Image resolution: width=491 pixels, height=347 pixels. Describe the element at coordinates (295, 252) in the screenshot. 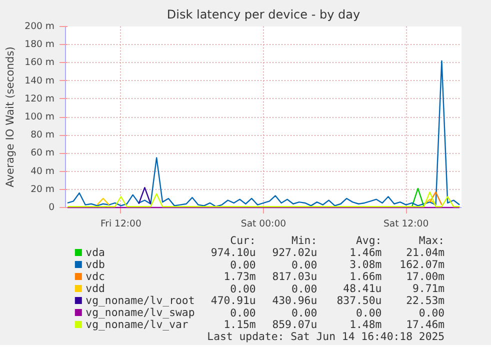

I see `text: 927.02u` at that location.